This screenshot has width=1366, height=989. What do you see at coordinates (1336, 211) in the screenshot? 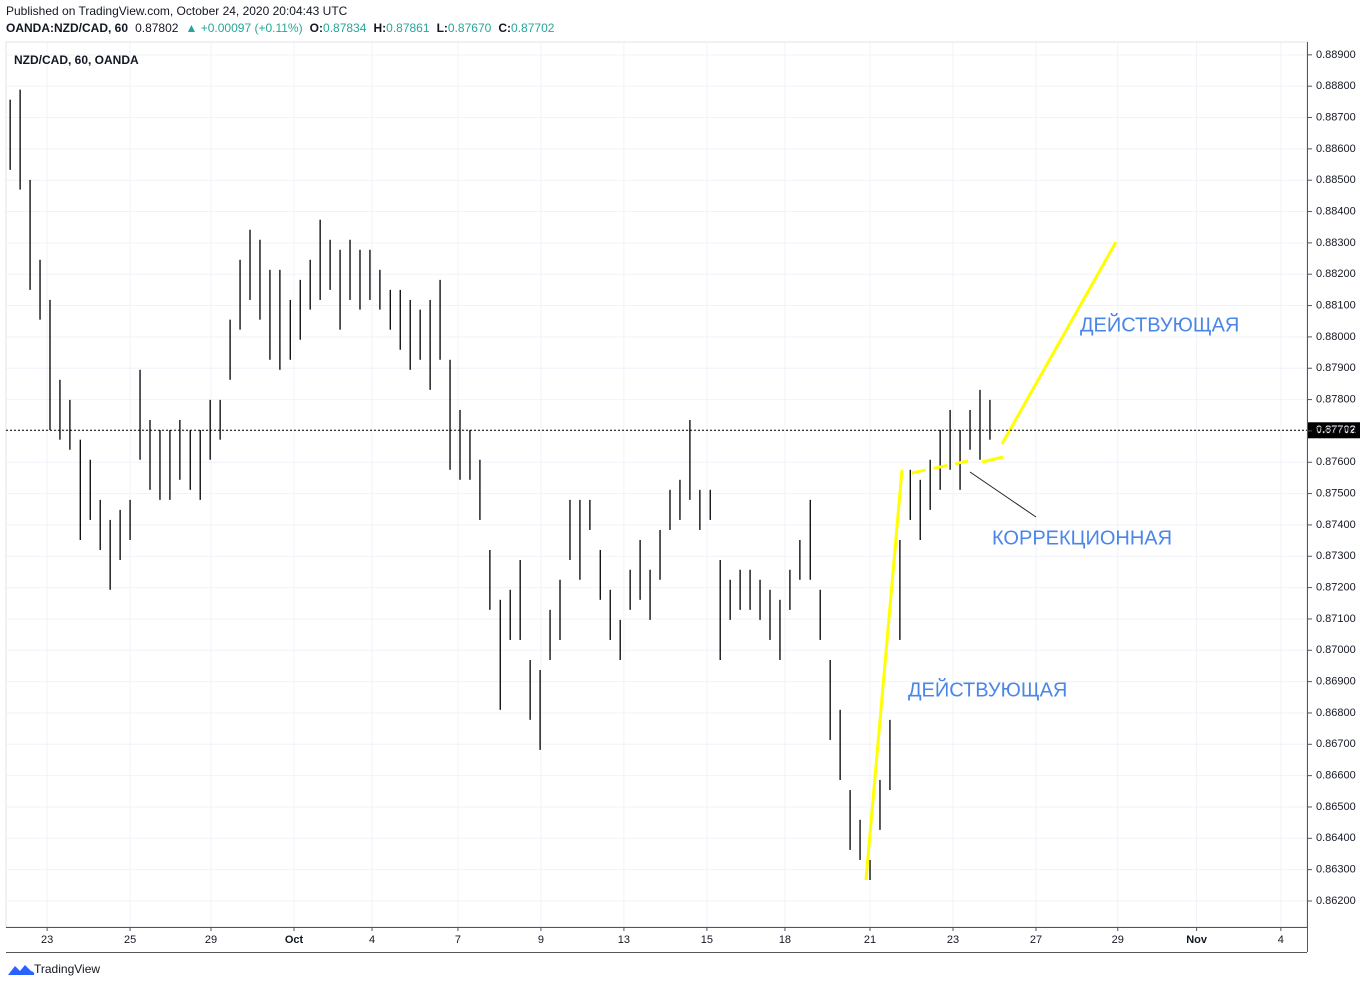
I see `y-tick-label: 0.88400` at bounding box center [1336, 211].